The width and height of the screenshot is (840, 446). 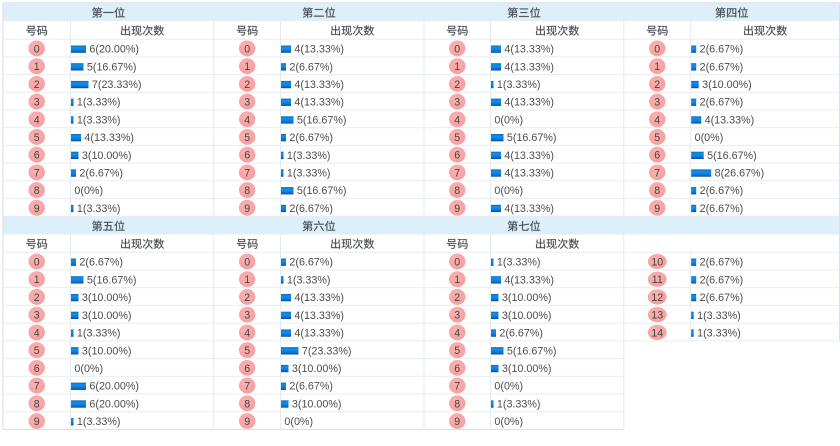 I want to click on svg-text: 13, so click(x=657, y=316).